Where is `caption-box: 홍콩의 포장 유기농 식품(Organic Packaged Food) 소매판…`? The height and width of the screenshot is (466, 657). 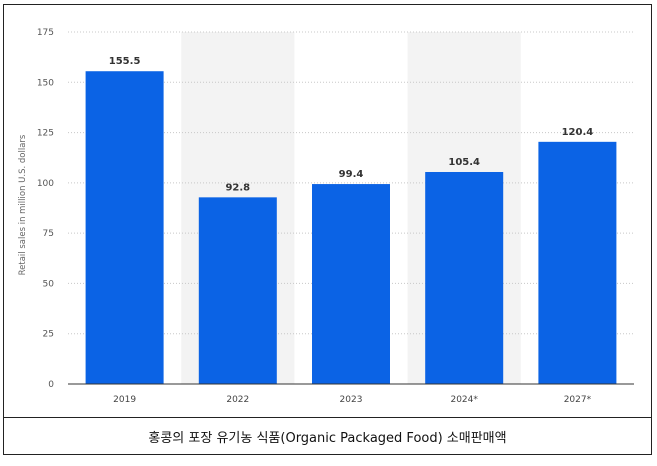
caption-box: 홍콩의 포장 유기농 식품(Organic Packaged Food) 소매판… is located at coordinates (327, 436).